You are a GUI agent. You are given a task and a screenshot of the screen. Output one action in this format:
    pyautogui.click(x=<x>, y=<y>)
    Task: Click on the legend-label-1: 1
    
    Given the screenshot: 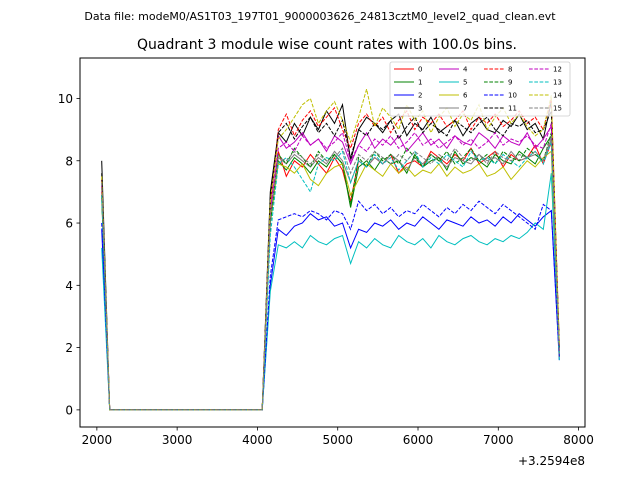 What is the action you would take?
    pyautogui.click(x=420, y=83)
    